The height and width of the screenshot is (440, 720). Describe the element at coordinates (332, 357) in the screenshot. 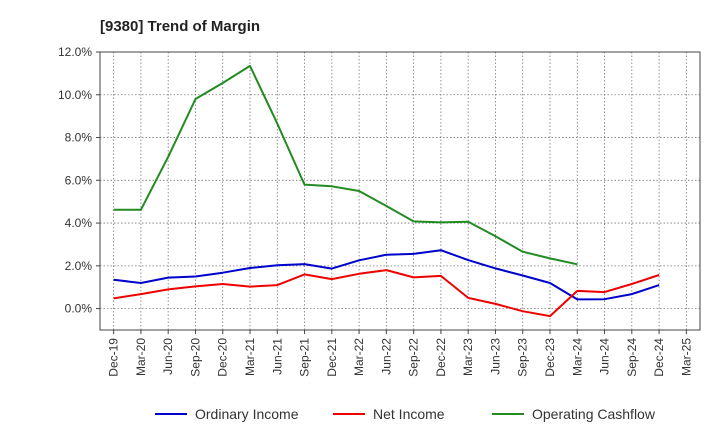

I see `x-tick-label: Dec-21` at that location.